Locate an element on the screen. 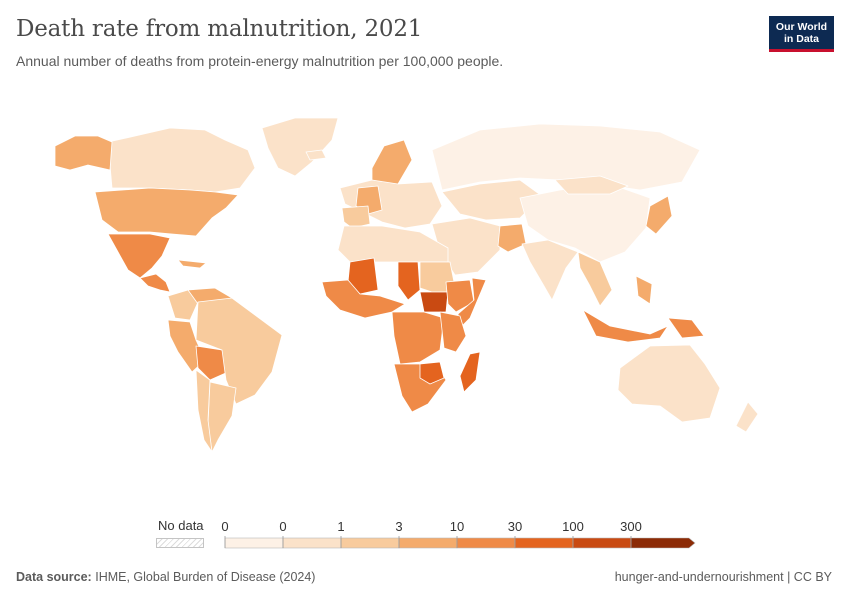 The height and width of the screenshot is (600, 850). region-united-states is located at coordinates (166, 212).